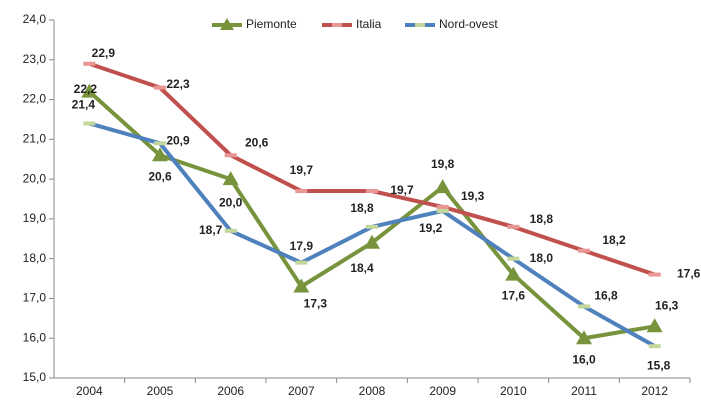 This screenshot has width=701, height=401. I want to click on y-tick-label: 23,0, so click(35, 59).